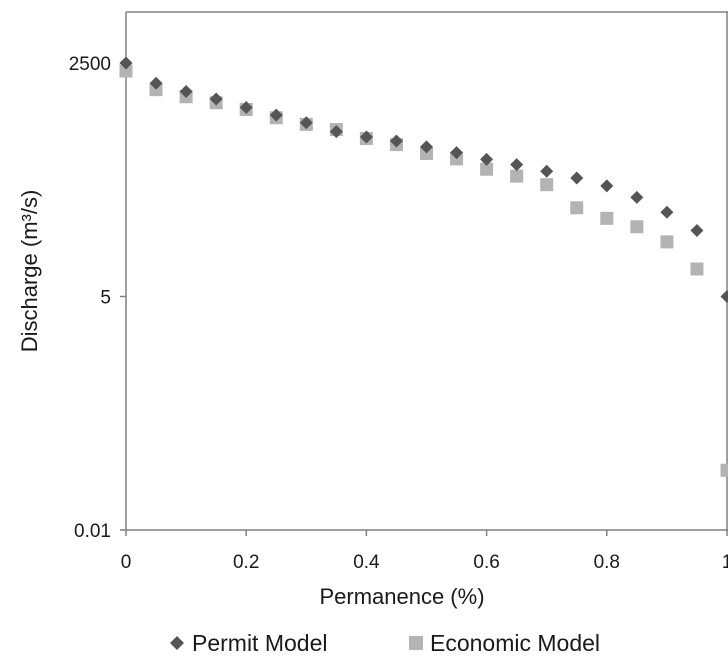 The height and width of the screenshot is (659, 728). What do you see at coordinates (486, 562) in the screenshot?
I see `x-tick-label: 0.6` at bounding box center [486, 562].